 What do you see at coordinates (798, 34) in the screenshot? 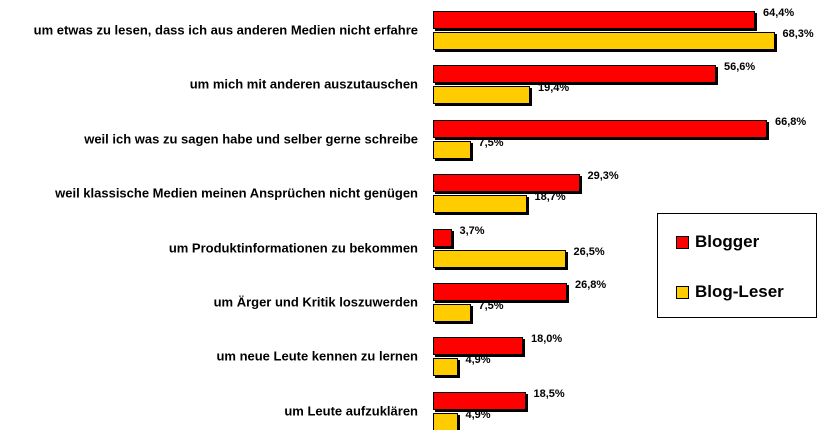
I see `value-label: 68,3%` at bounding box center [798, 34].